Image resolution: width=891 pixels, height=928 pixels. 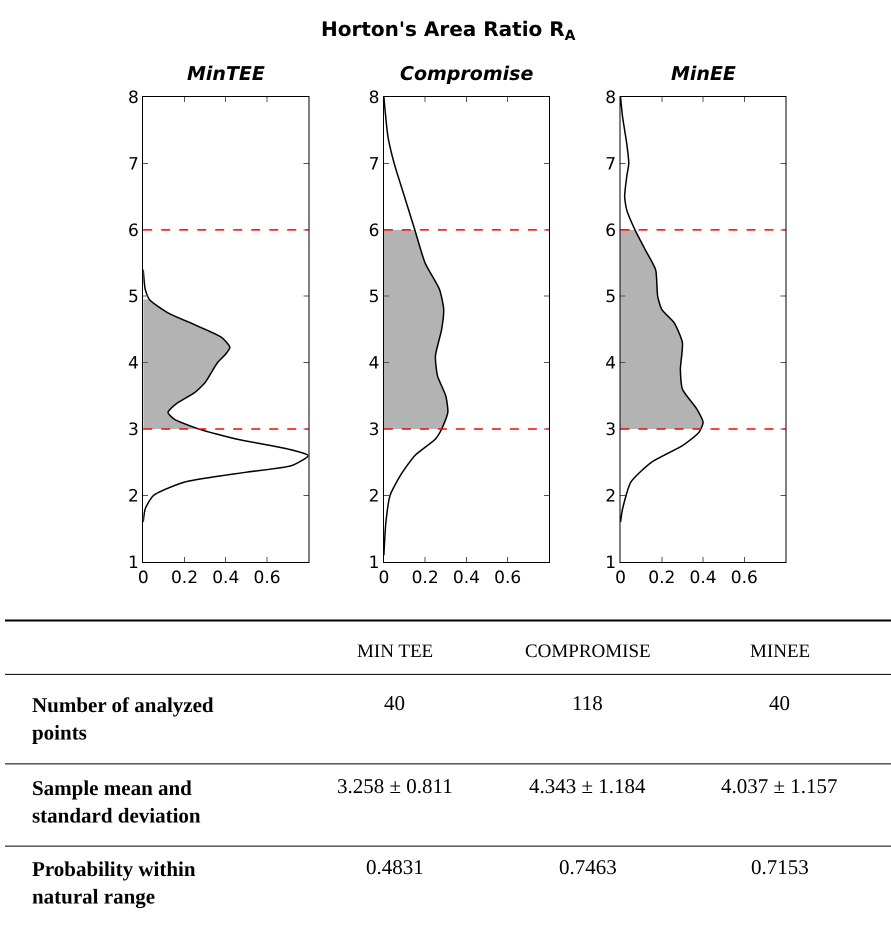 I want to click on chart-title: Horton's Area Ratio R$_{A}$, so click(x=448, y=30).